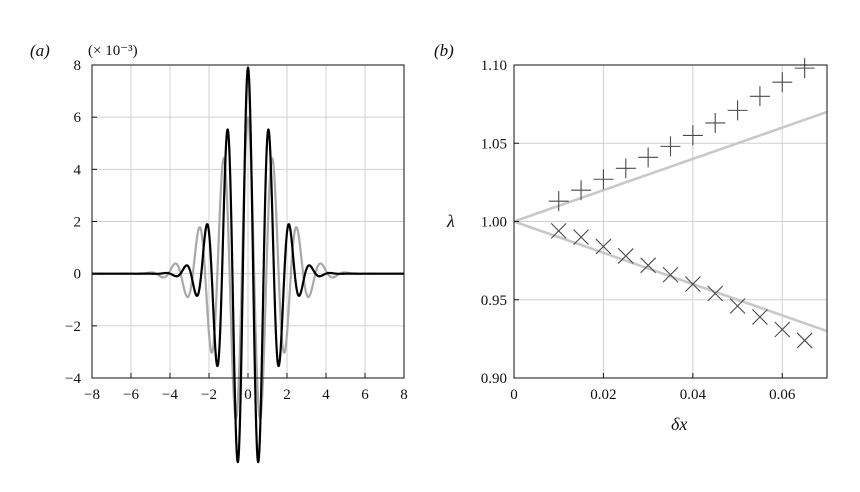 Image resolution: width=860 pixels, height=492 pixels. Describe the element at coordinates (494, 66) in the screenshot. I see `panel-b-y-tick-label: 1.10` at that location.